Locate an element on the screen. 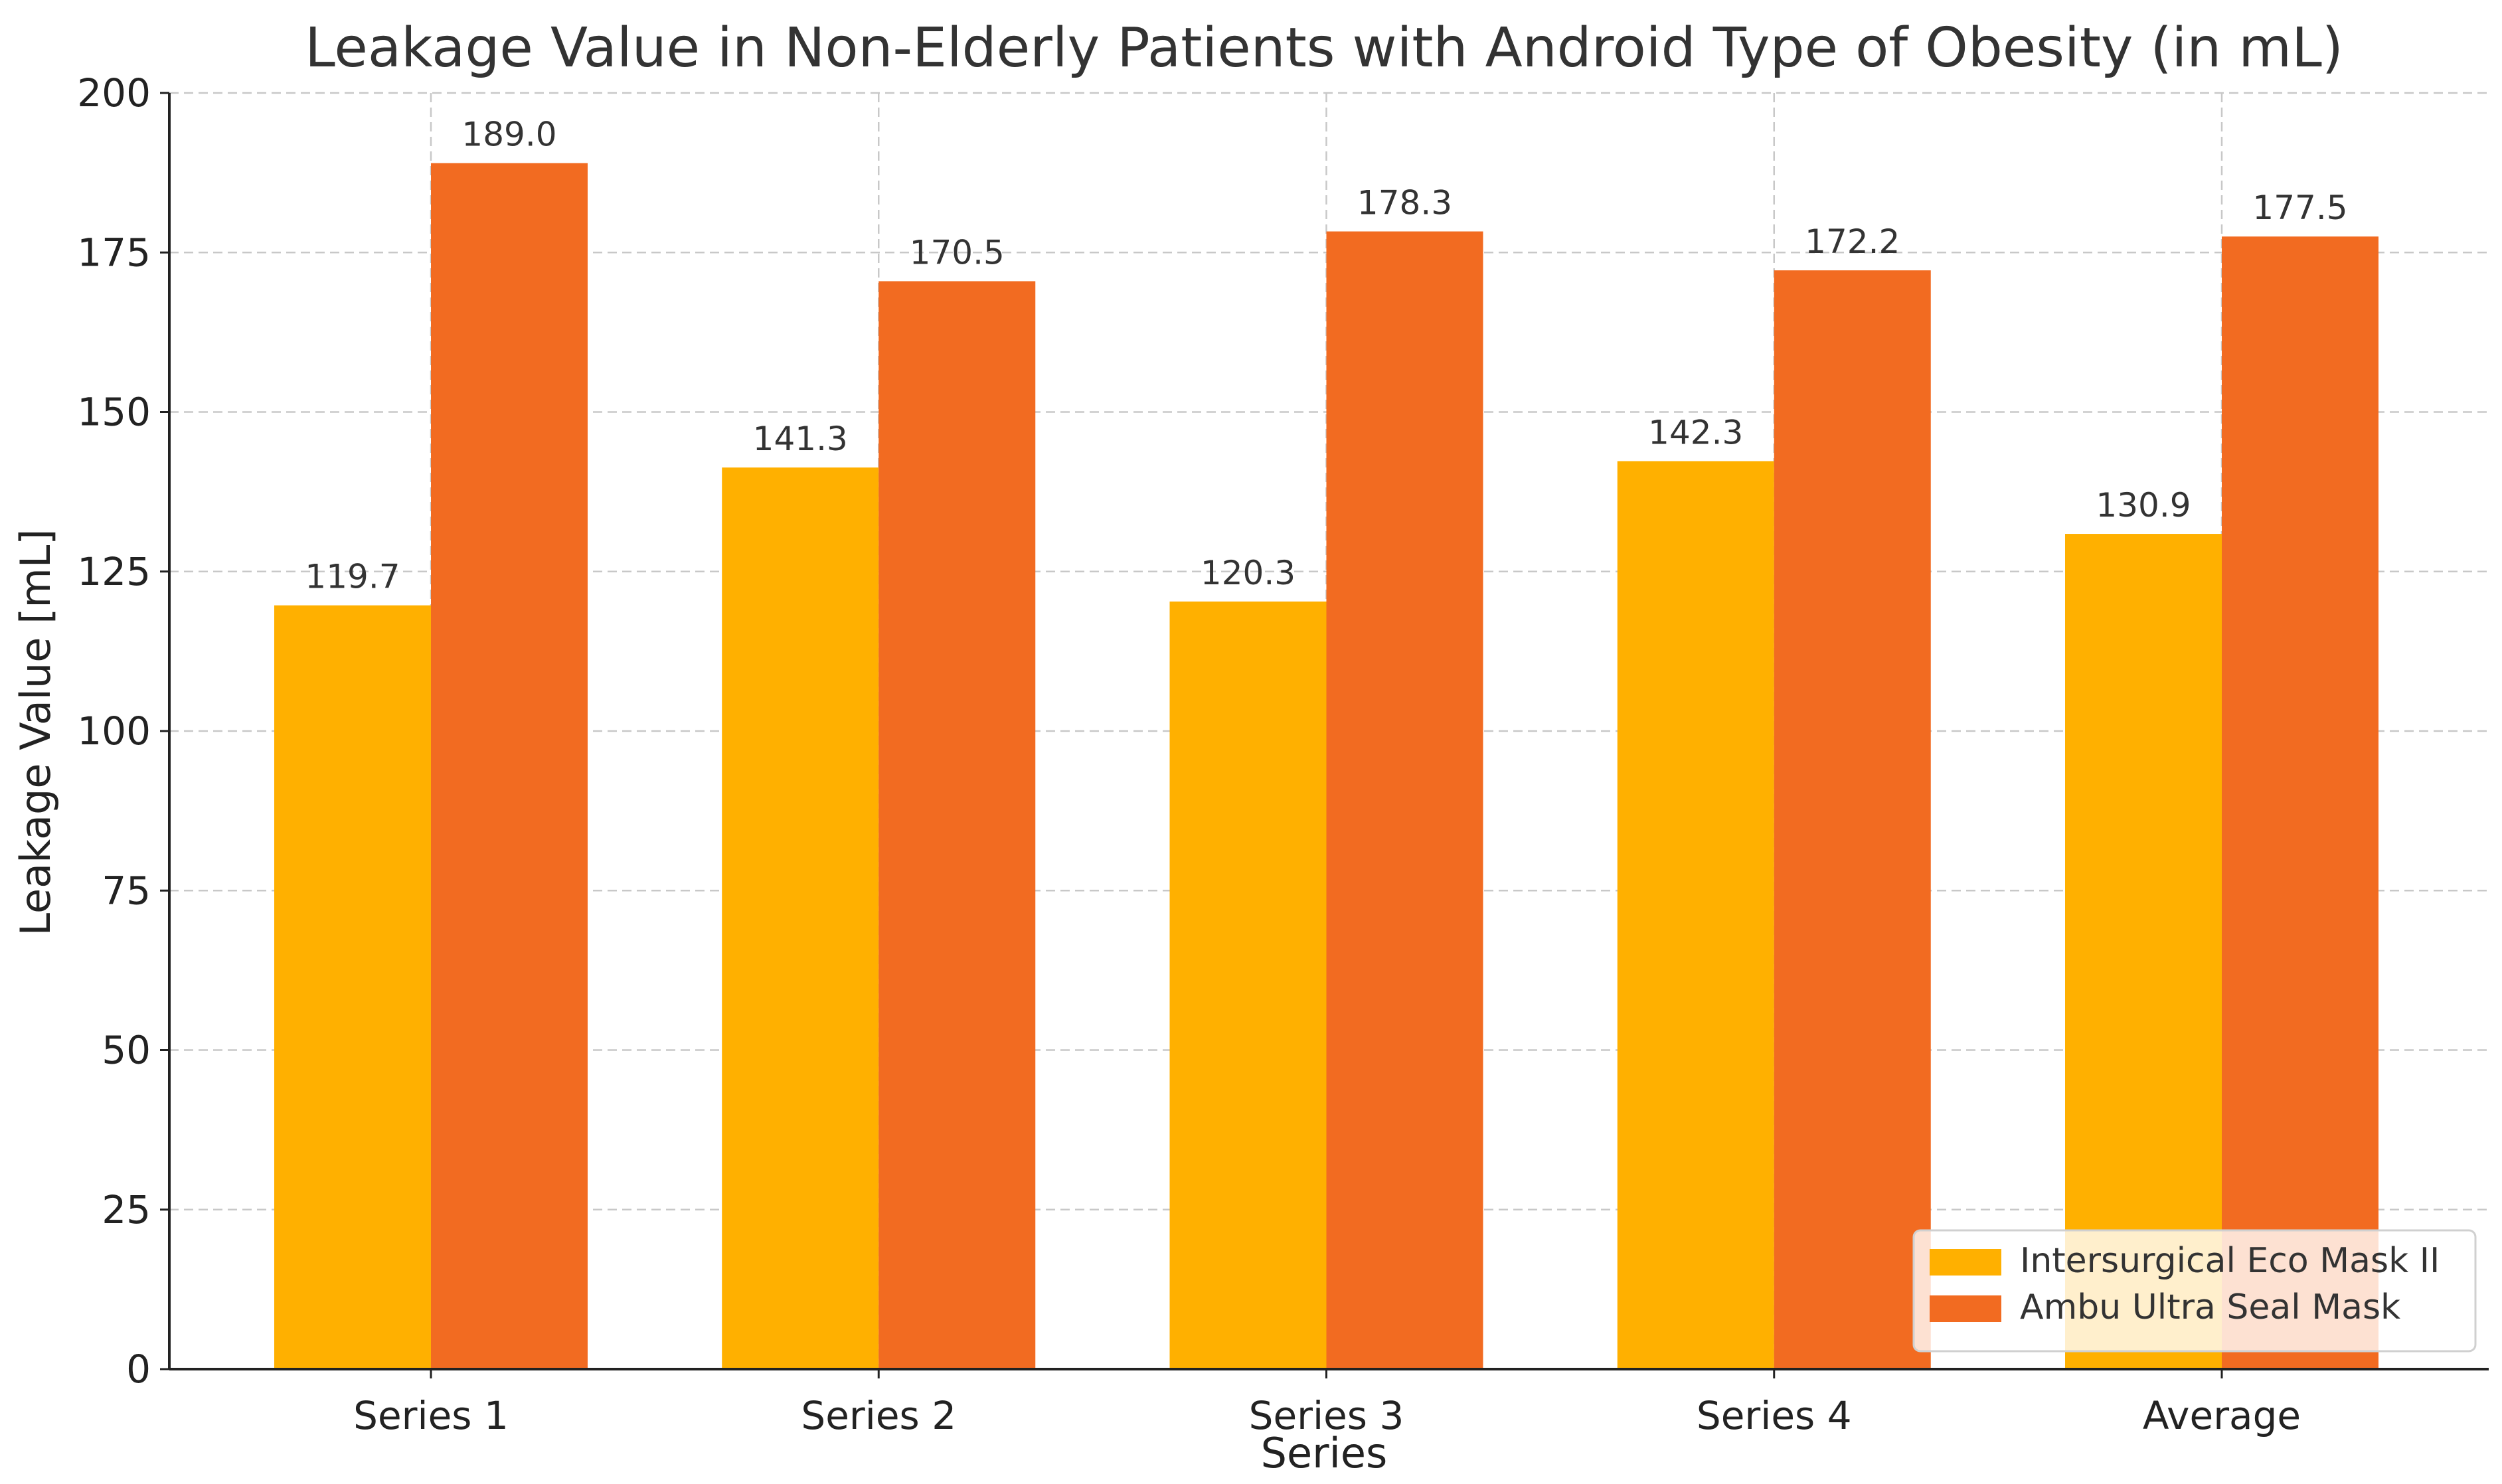  x-tick-label: Series 1 is located at coordinates (431, 1415).